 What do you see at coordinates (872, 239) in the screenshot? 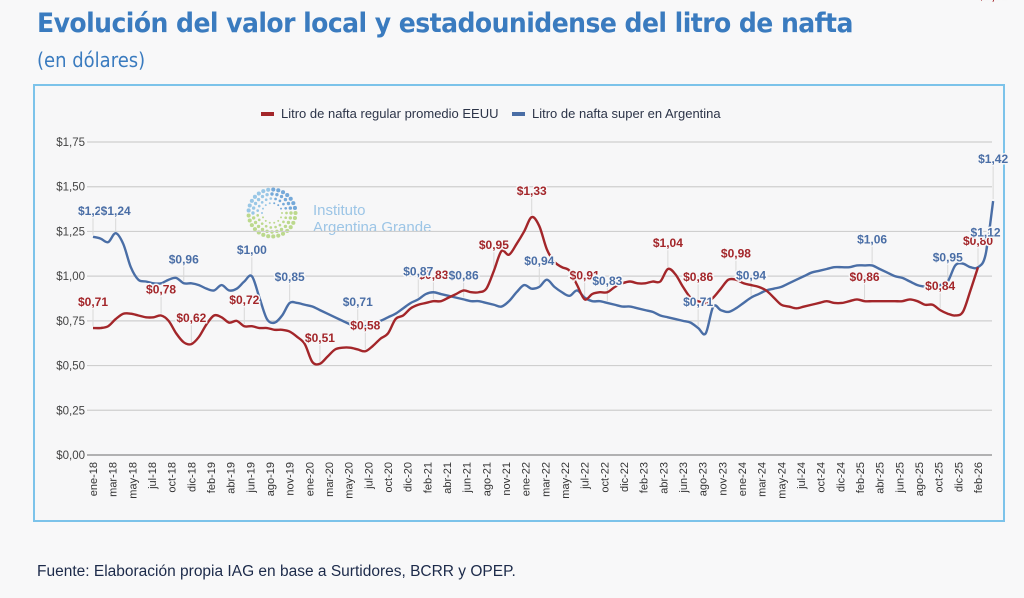
I see `data-label: $1,06` at bounding box center [872, 239].